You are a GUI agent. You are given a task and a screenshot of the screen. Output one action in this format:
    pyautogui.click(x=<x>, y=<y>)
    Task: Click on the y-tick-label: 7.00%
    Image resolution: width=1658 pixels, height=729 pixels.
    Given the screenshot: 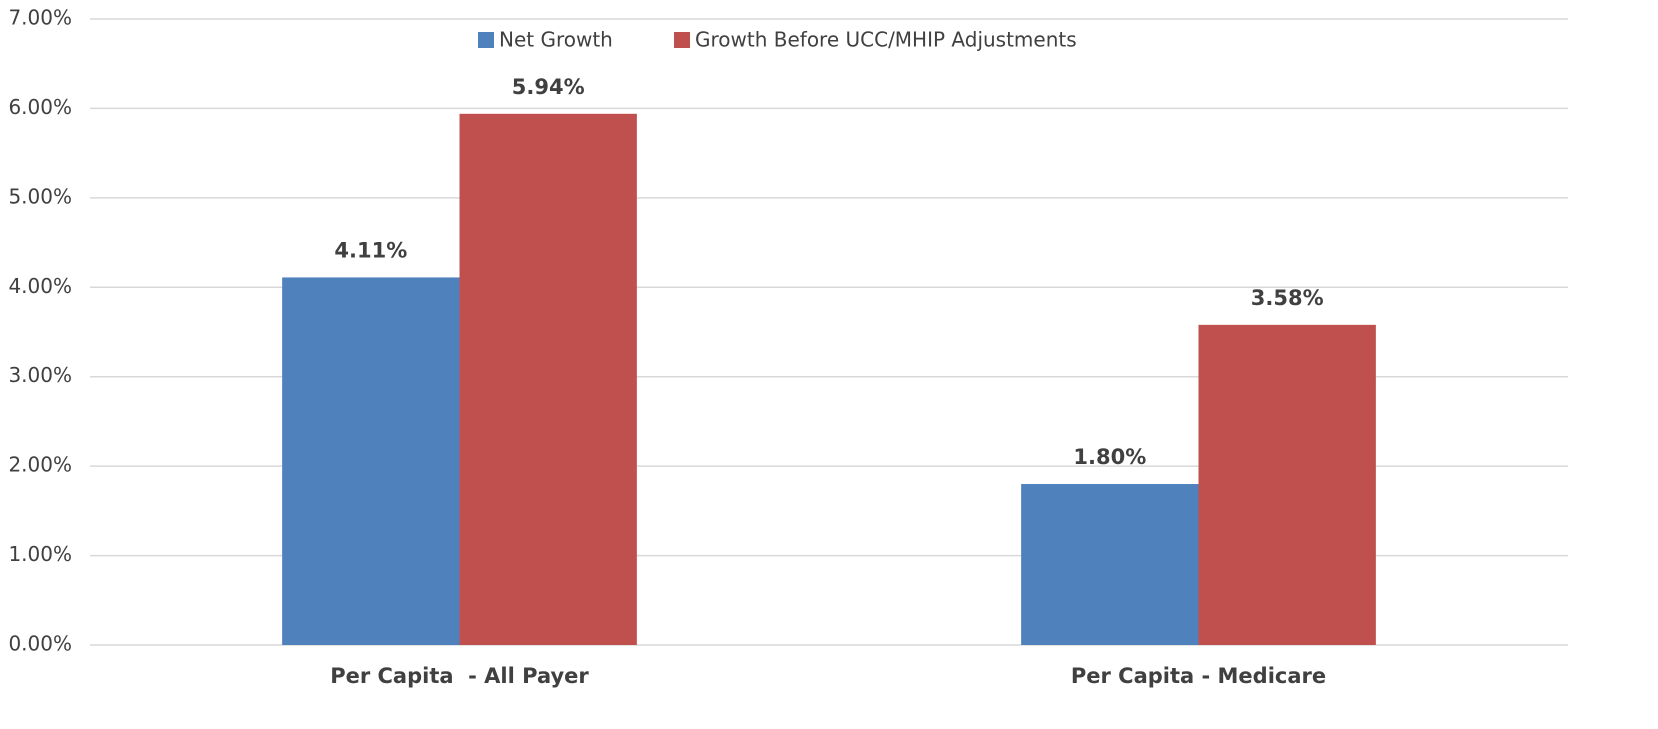 What is the action you would take?
    pyautogui.click(x=40, y=18)
    